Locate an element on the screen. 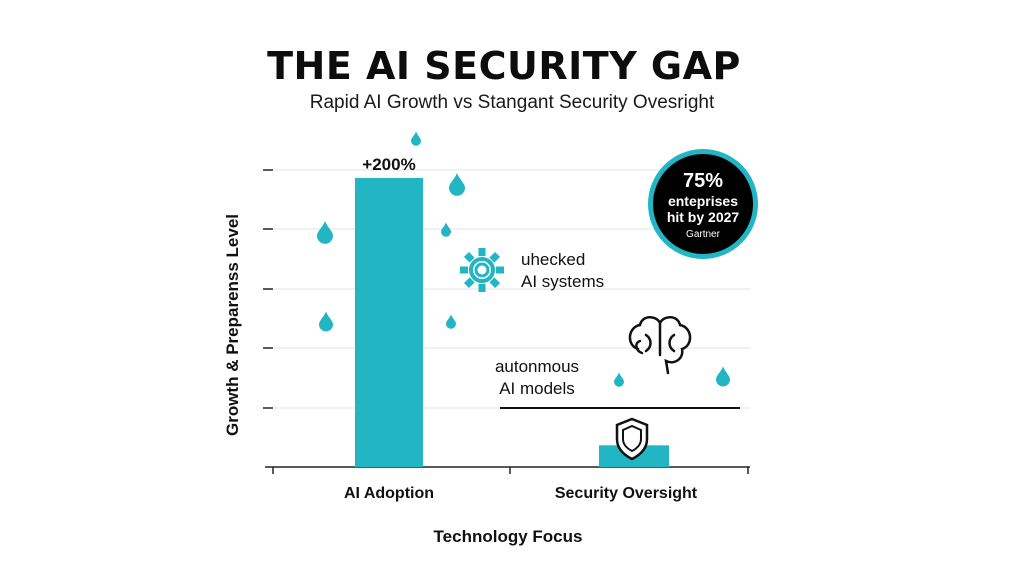 The image size is (1024, 585). annotation-line: uhecked is located at coordinates (553, 259).